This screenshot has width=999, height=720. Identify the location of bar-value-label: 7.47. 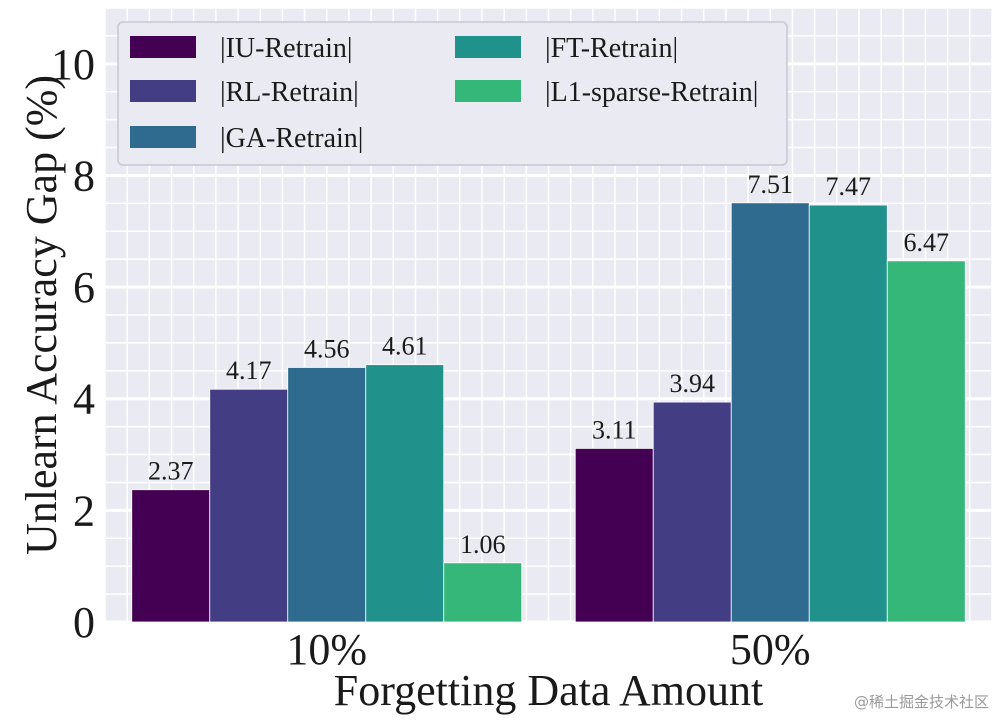
(849, 186).